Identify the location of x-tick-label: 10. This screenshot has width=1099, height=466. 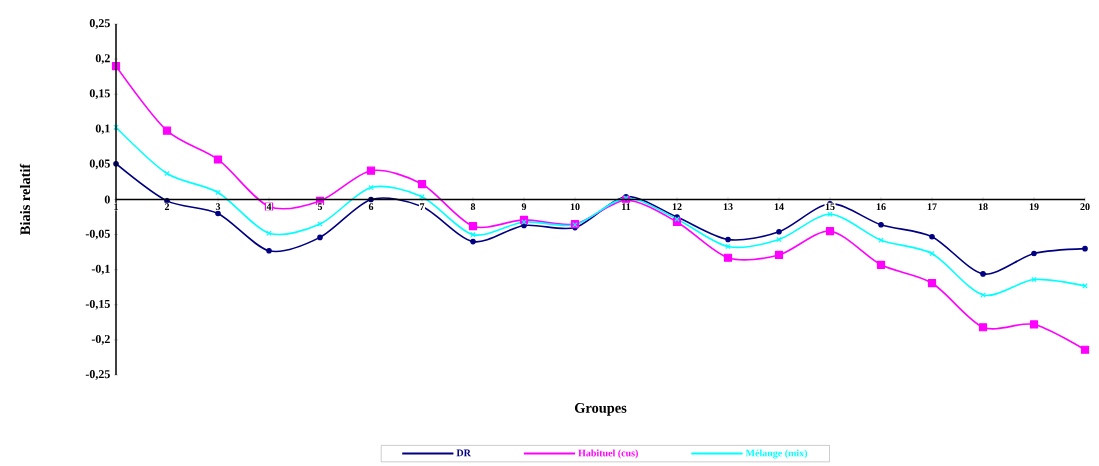
(575, 207).